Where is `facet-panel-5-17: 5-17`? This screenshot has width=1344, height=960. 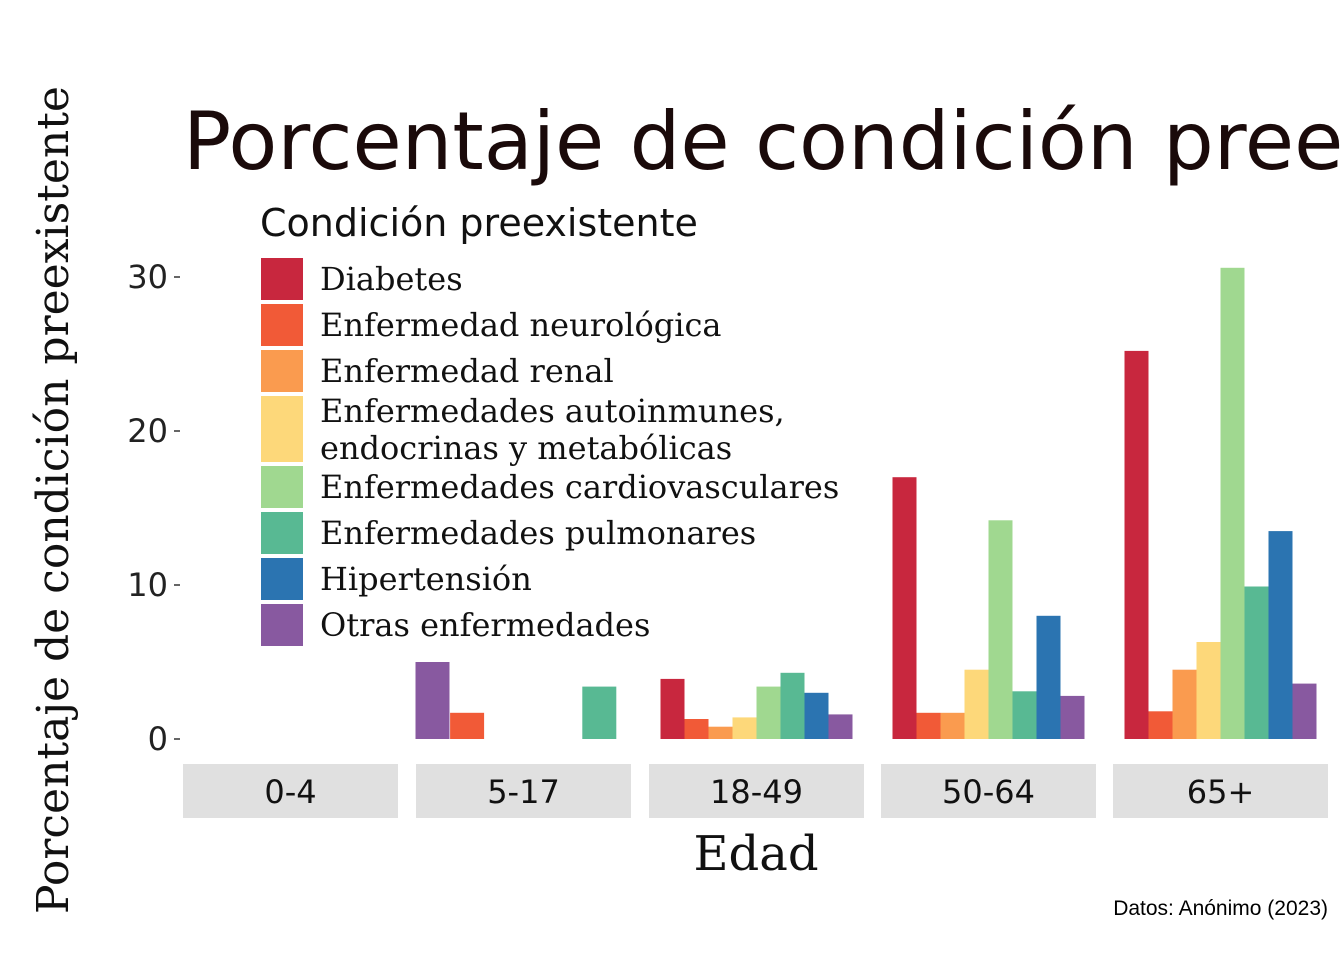 facet-panel-5-17: 5-17 is located at coordinates (523, 752).